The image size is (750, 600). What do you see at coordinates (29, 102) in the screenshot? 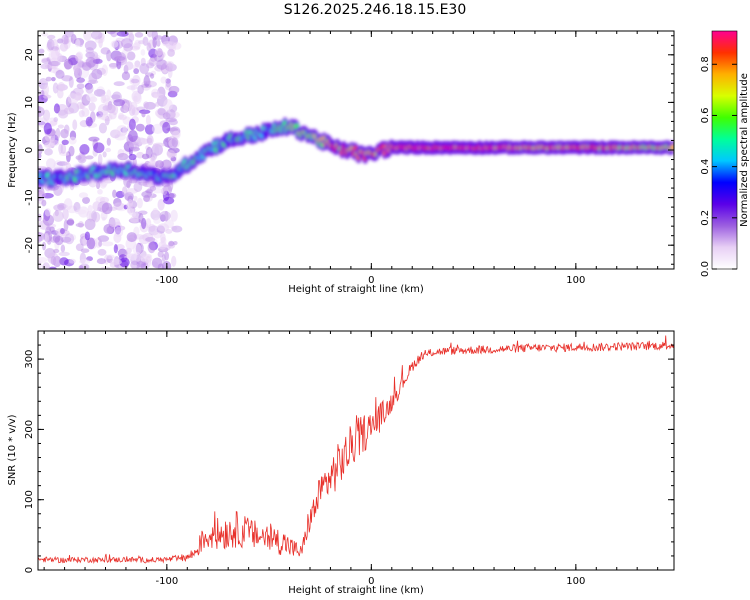
I see `y-tick-label: 10` at bounding box center [29, 102].